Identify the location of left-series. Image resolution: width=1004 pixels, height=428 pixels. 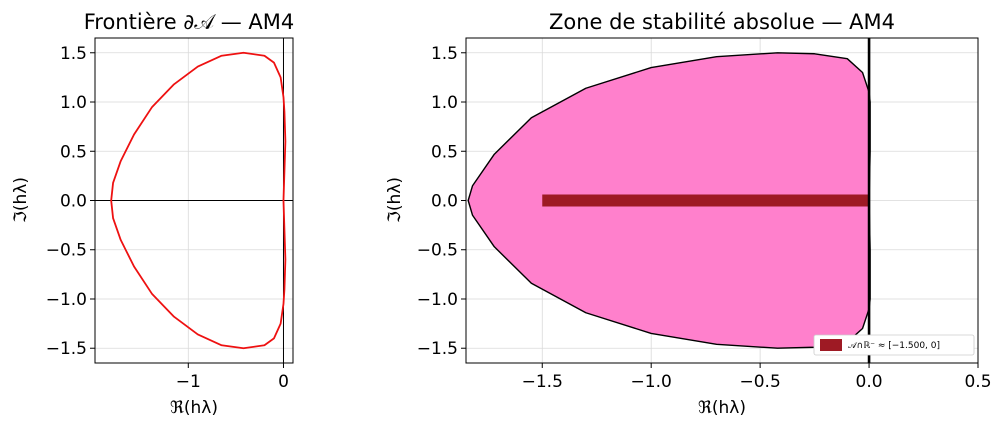
(198, 200).